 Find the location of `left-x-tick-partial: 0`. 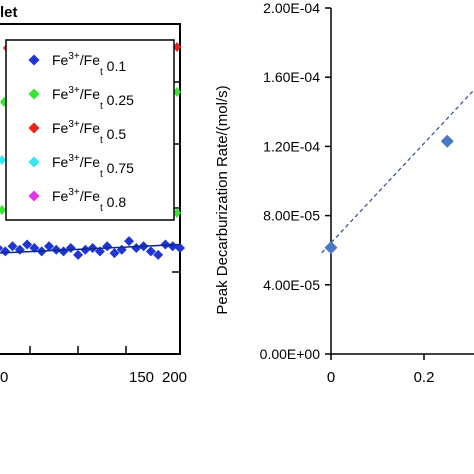

left-x-tick-partial: 0 is located at coordinates (4, 377).